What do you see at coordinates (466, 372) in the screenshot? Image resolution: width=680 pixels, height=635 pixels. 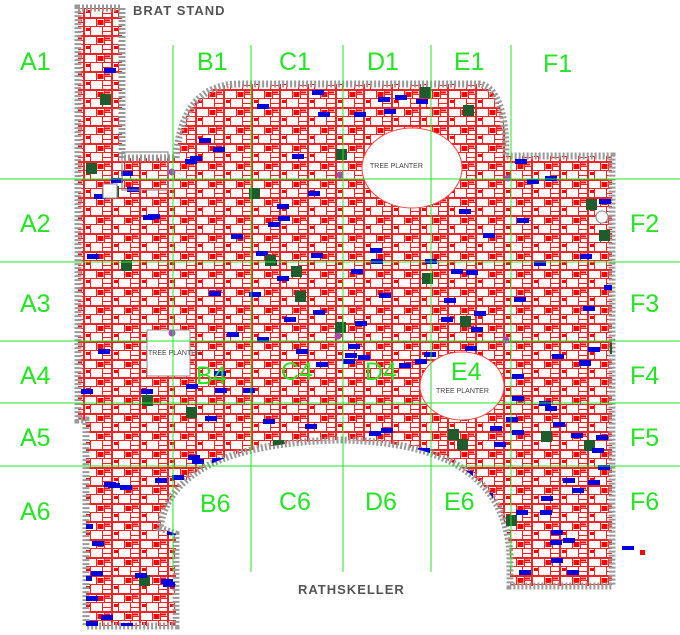 I see `grid-label-e4: E4` at bounding box center [466, 372].